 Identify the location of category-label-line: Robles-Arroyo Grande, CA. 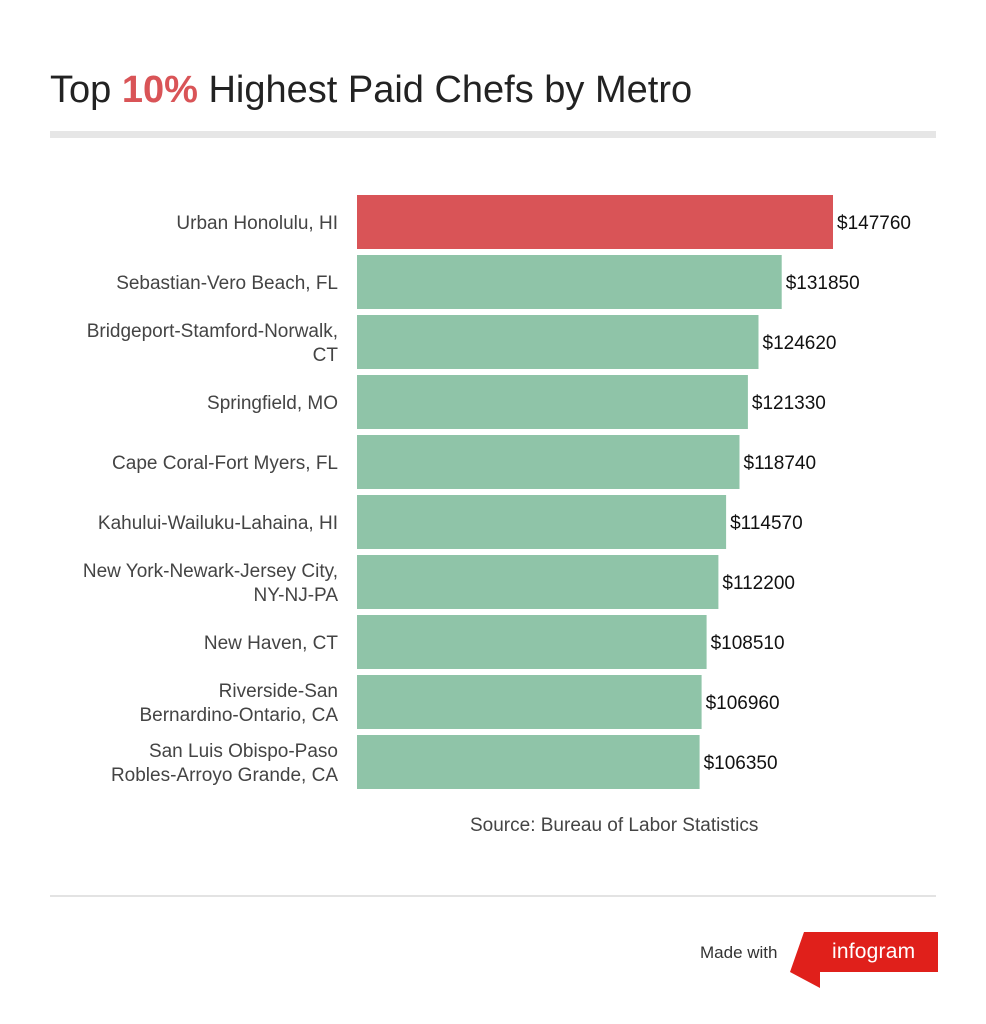
(224, 775).